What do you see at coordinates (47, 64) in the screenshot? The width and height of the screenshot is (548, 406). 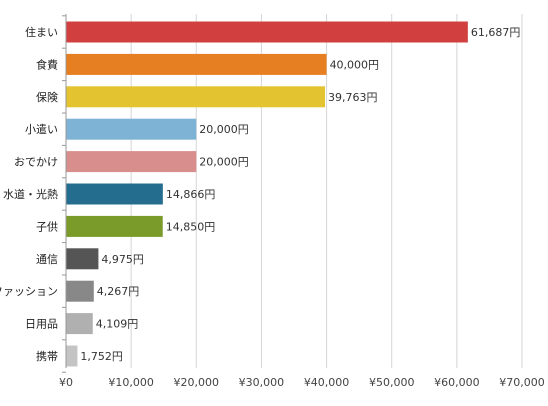 I see `category-label: 食費` at bounding box center [47, 64].